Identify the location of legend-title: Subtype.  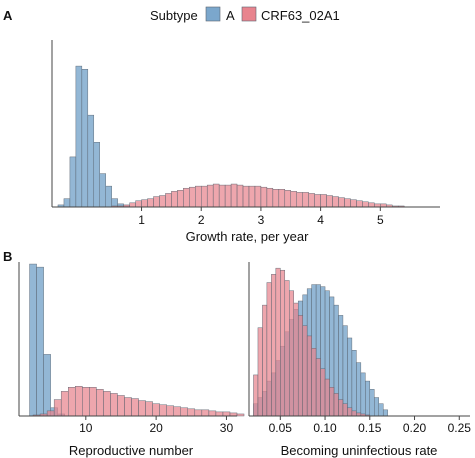
(174, 15).